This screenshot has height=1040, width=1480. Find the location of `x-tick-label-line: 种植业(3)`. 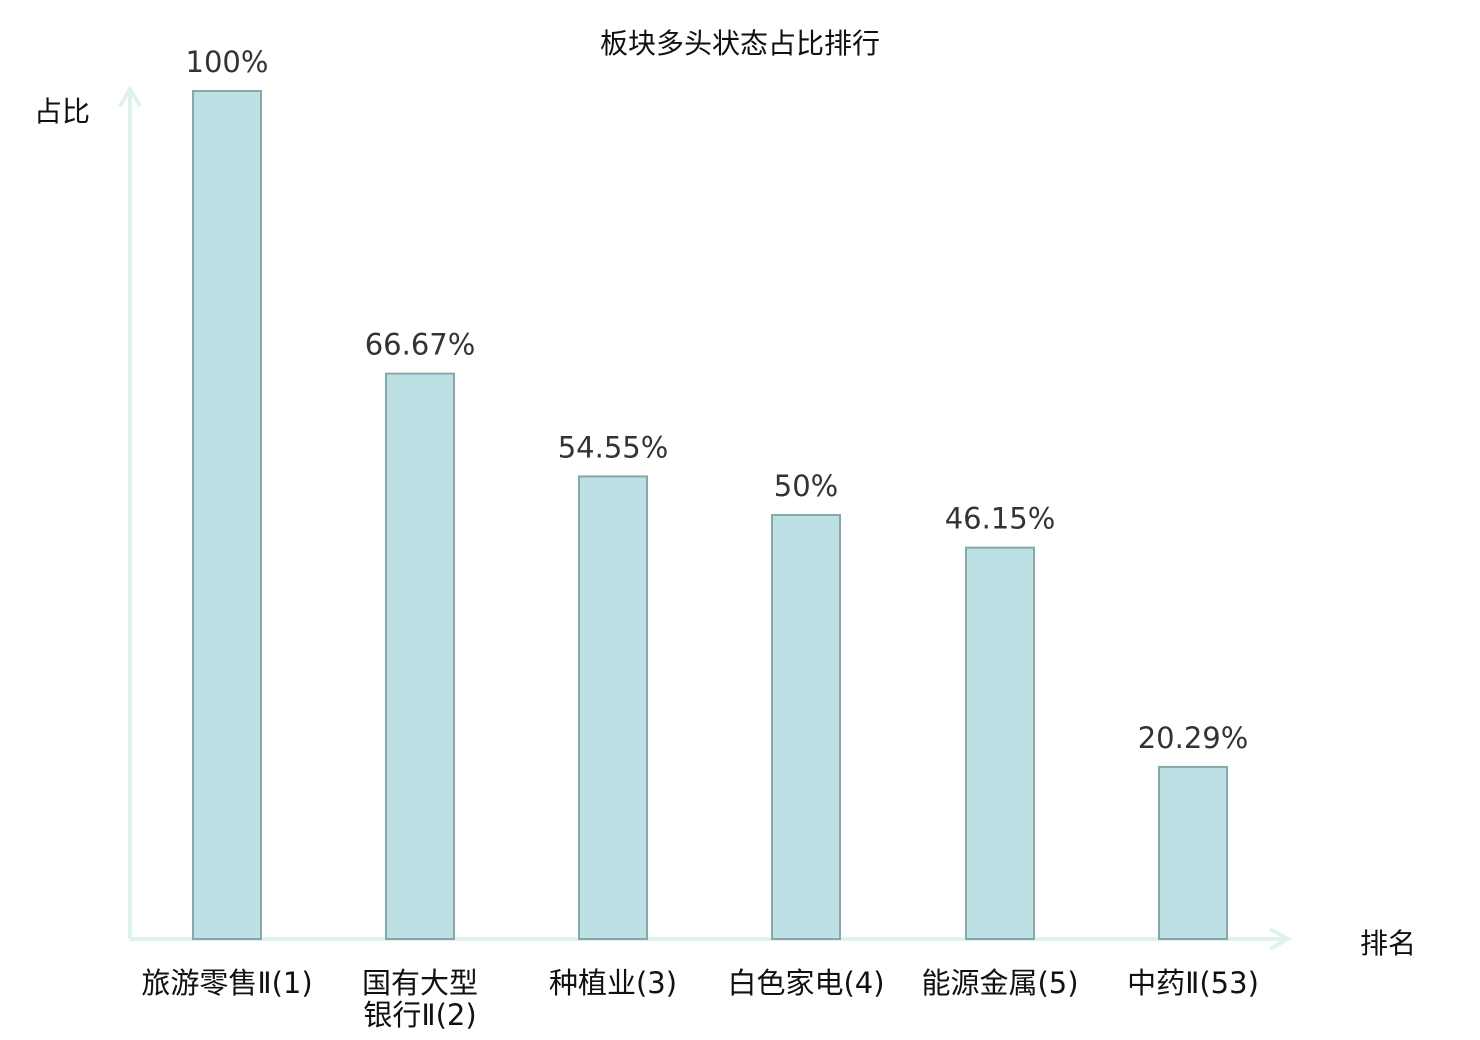

x-tick-label-line: 种植业(3) is located at coordinates (613, 983).